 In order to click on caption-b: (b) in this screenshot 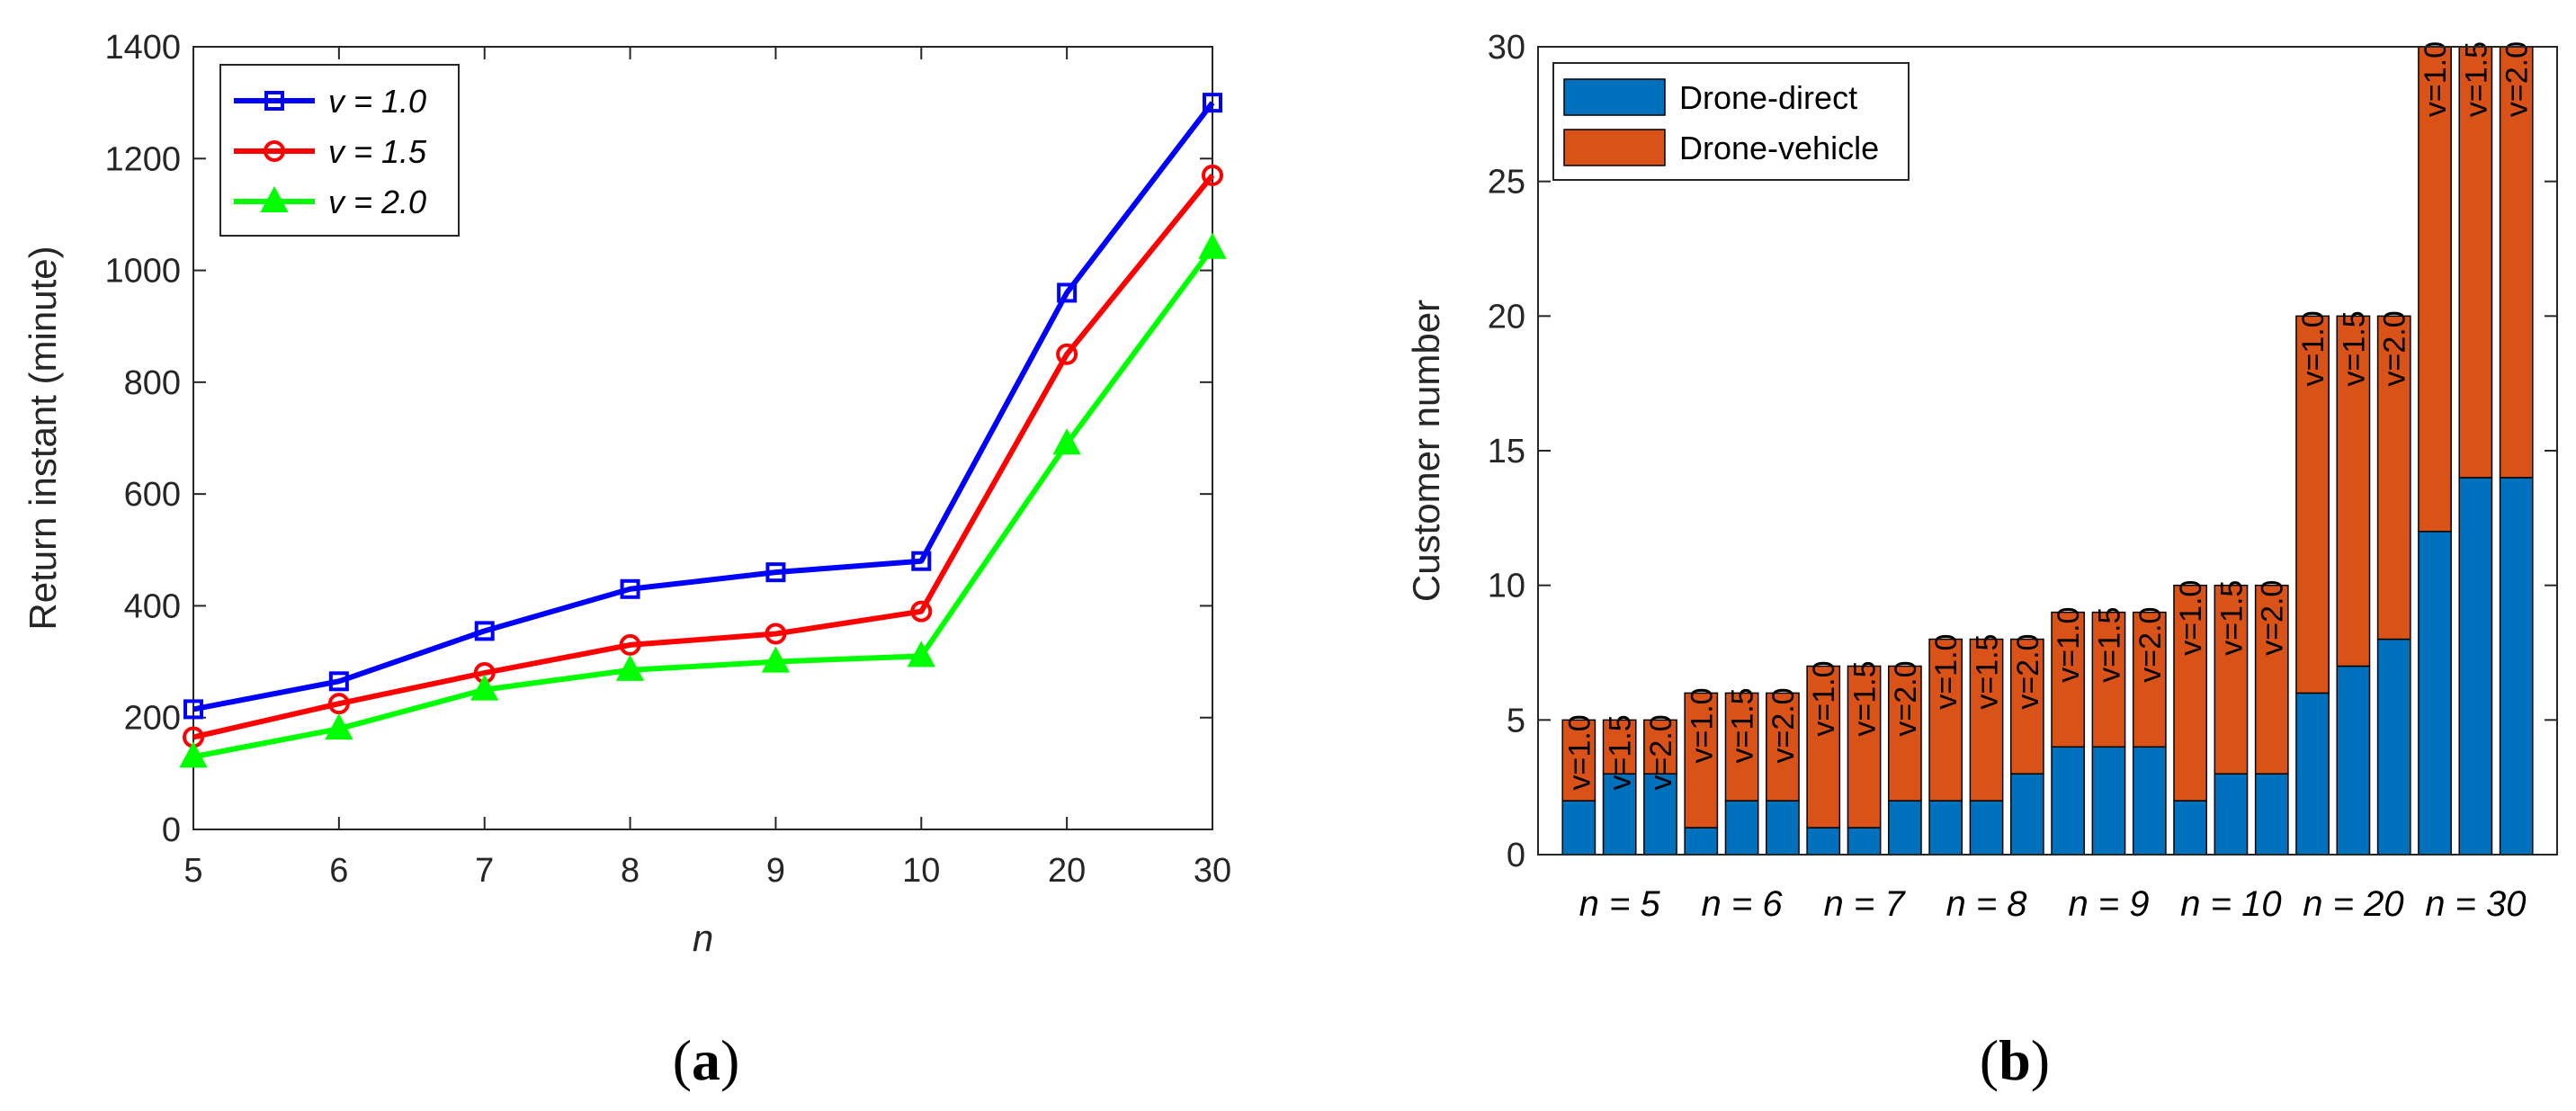, I will do `click(2015, 1060)`.